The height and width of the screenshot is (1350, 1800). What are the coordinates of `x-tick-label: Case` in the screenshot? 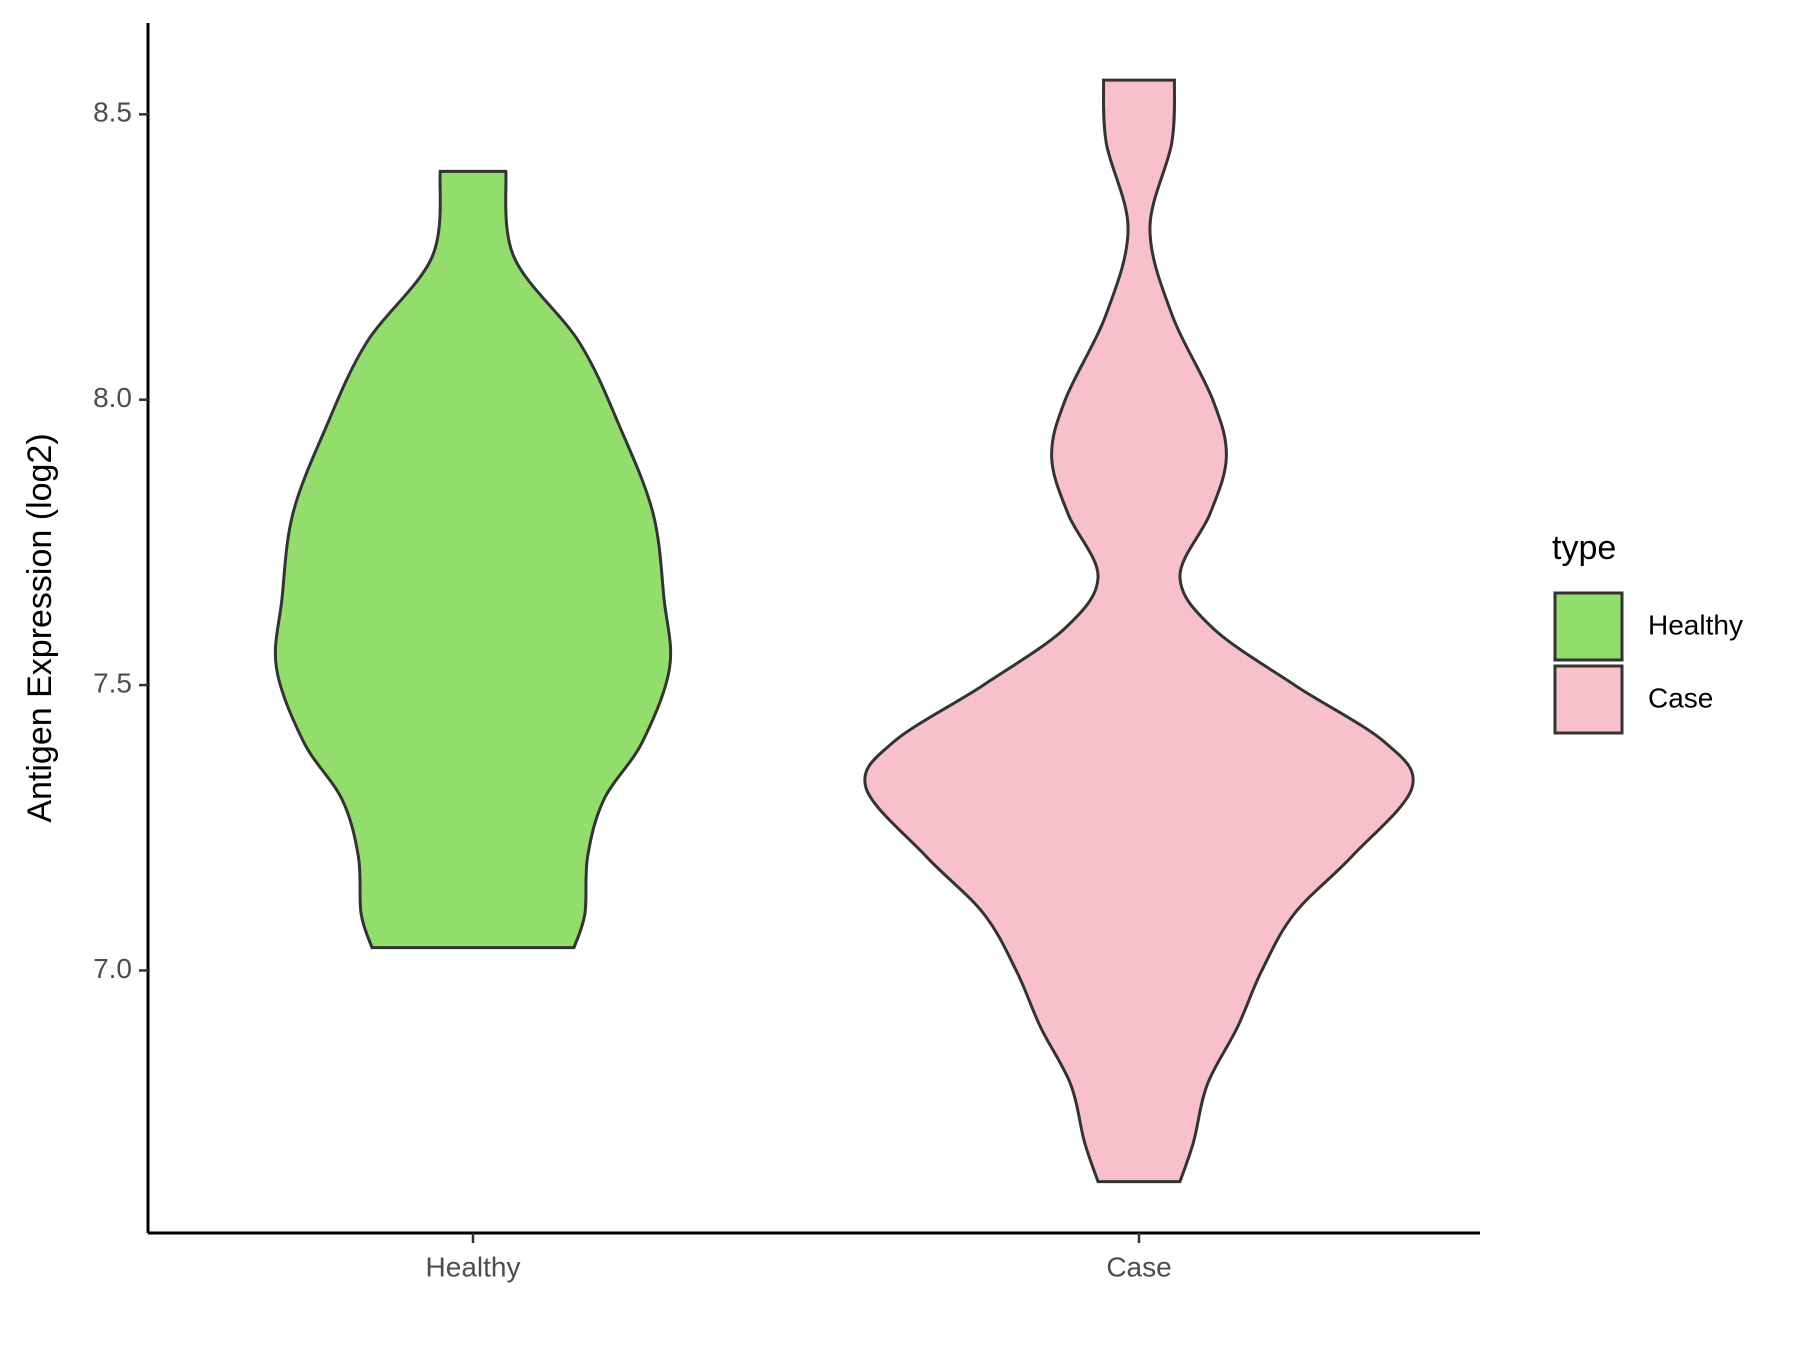 It's located at (1138, 1266).